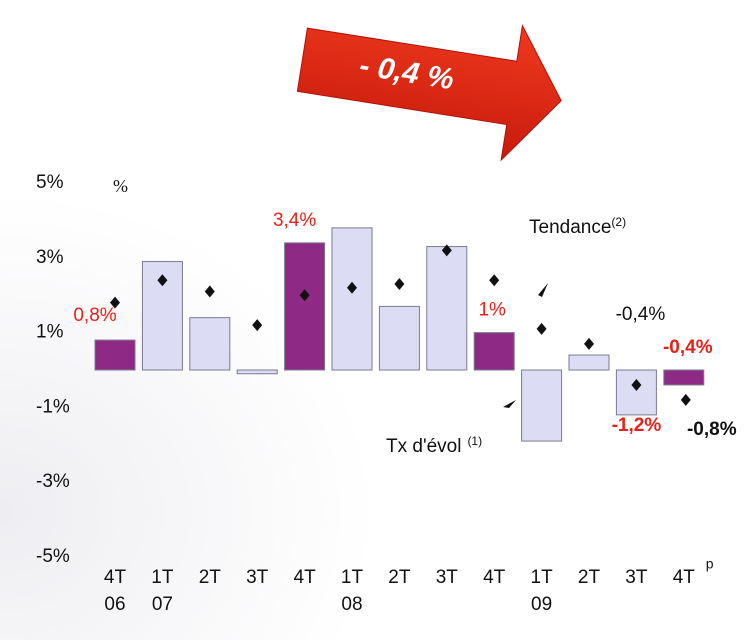 This screenshot has height=640, width=751. Describe the element at coordinates (50, 257) in the screenshot. I see `y-tick-label: 3%` at that location.